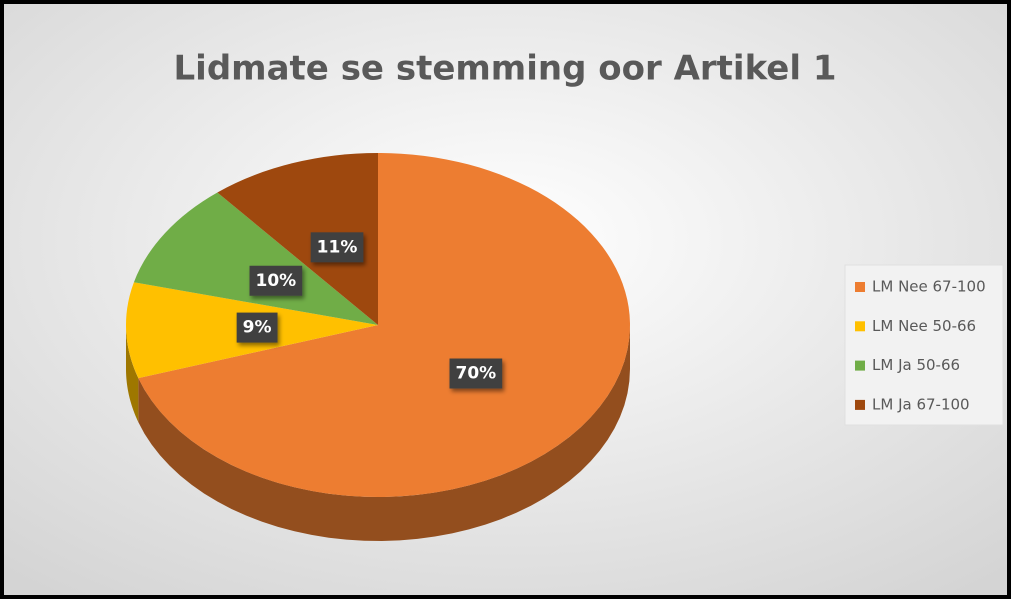 This screenshot has height=599, width=1011. I want to click on legend-label: LM Nee 50-66, so click(924, 326).